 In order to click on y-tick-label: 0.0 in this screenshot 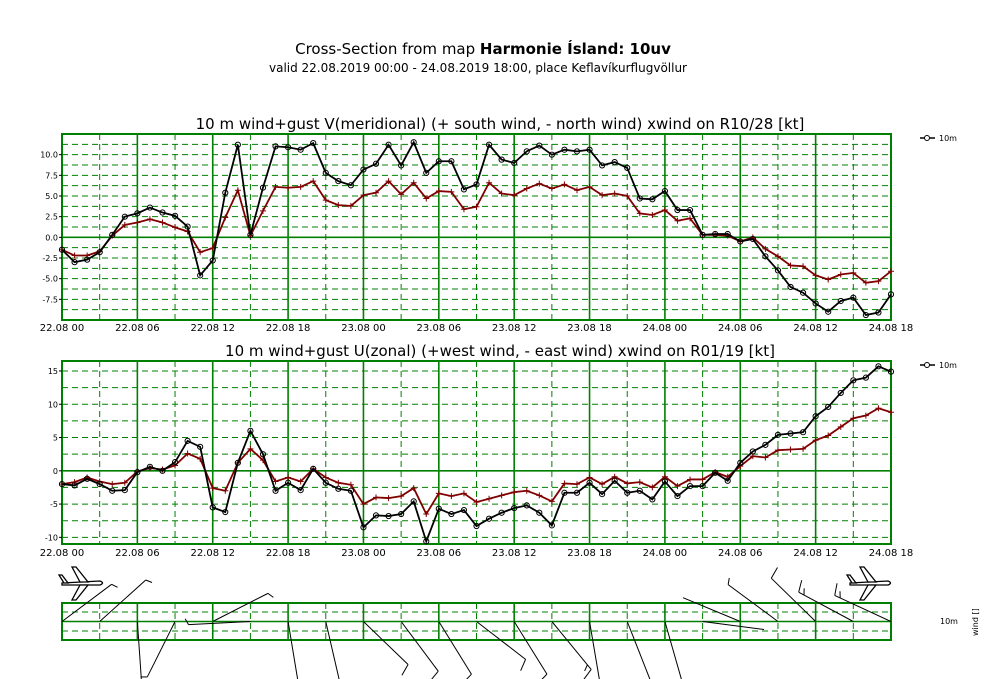, I will do `click(51, 237)`.